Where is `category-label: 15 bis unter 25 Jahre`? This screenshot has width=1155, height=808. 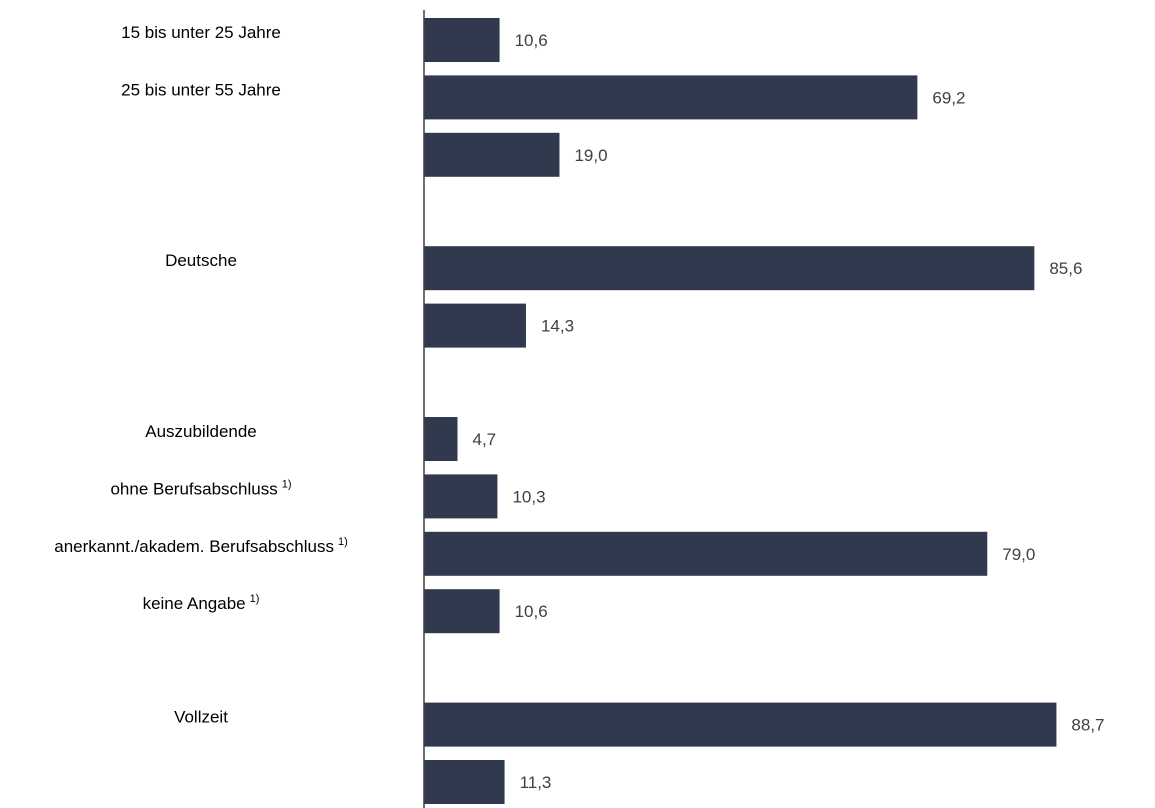
category-label: 15 bis unter 25 Jahre is located at coordinates (201, 32).